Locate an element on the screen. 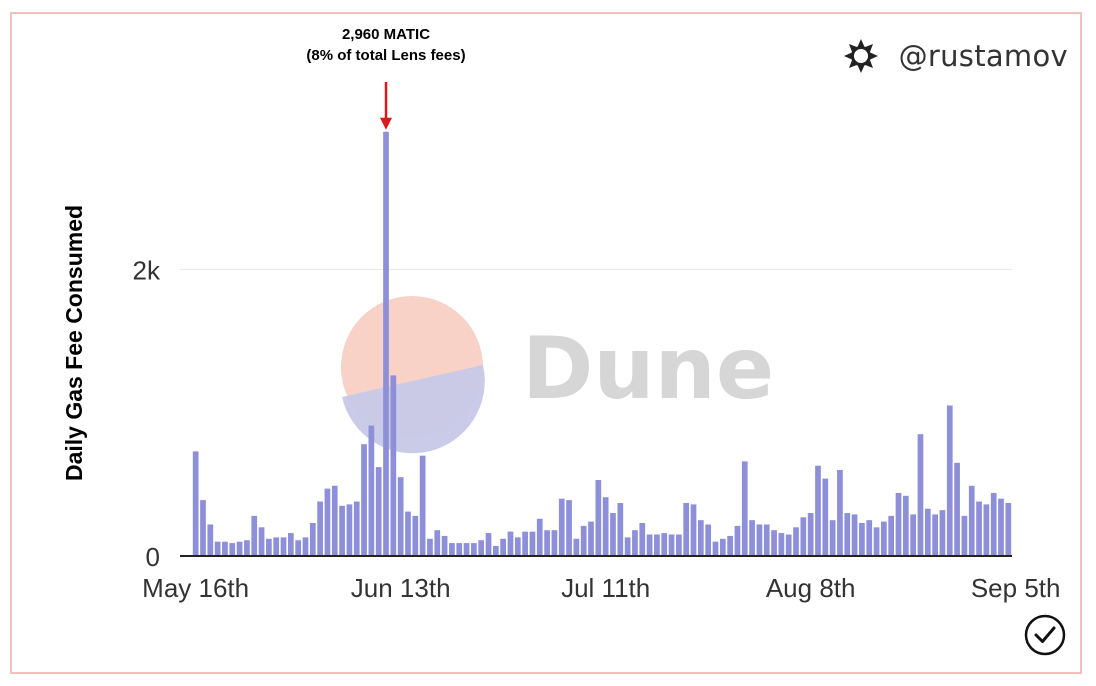 This screenshot has height=686, width=1096. peak-annotation-note: (8% of total Lens fees) is located at coordinates (386, 55).